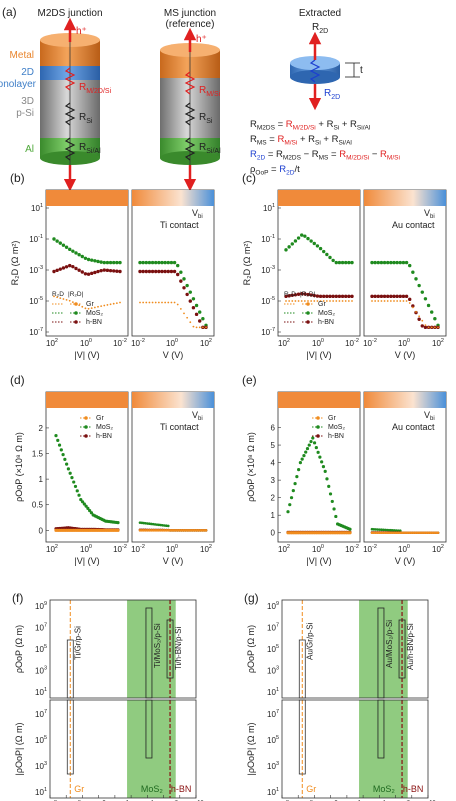  I want to click on panel-label: (g), so click(251, 598).